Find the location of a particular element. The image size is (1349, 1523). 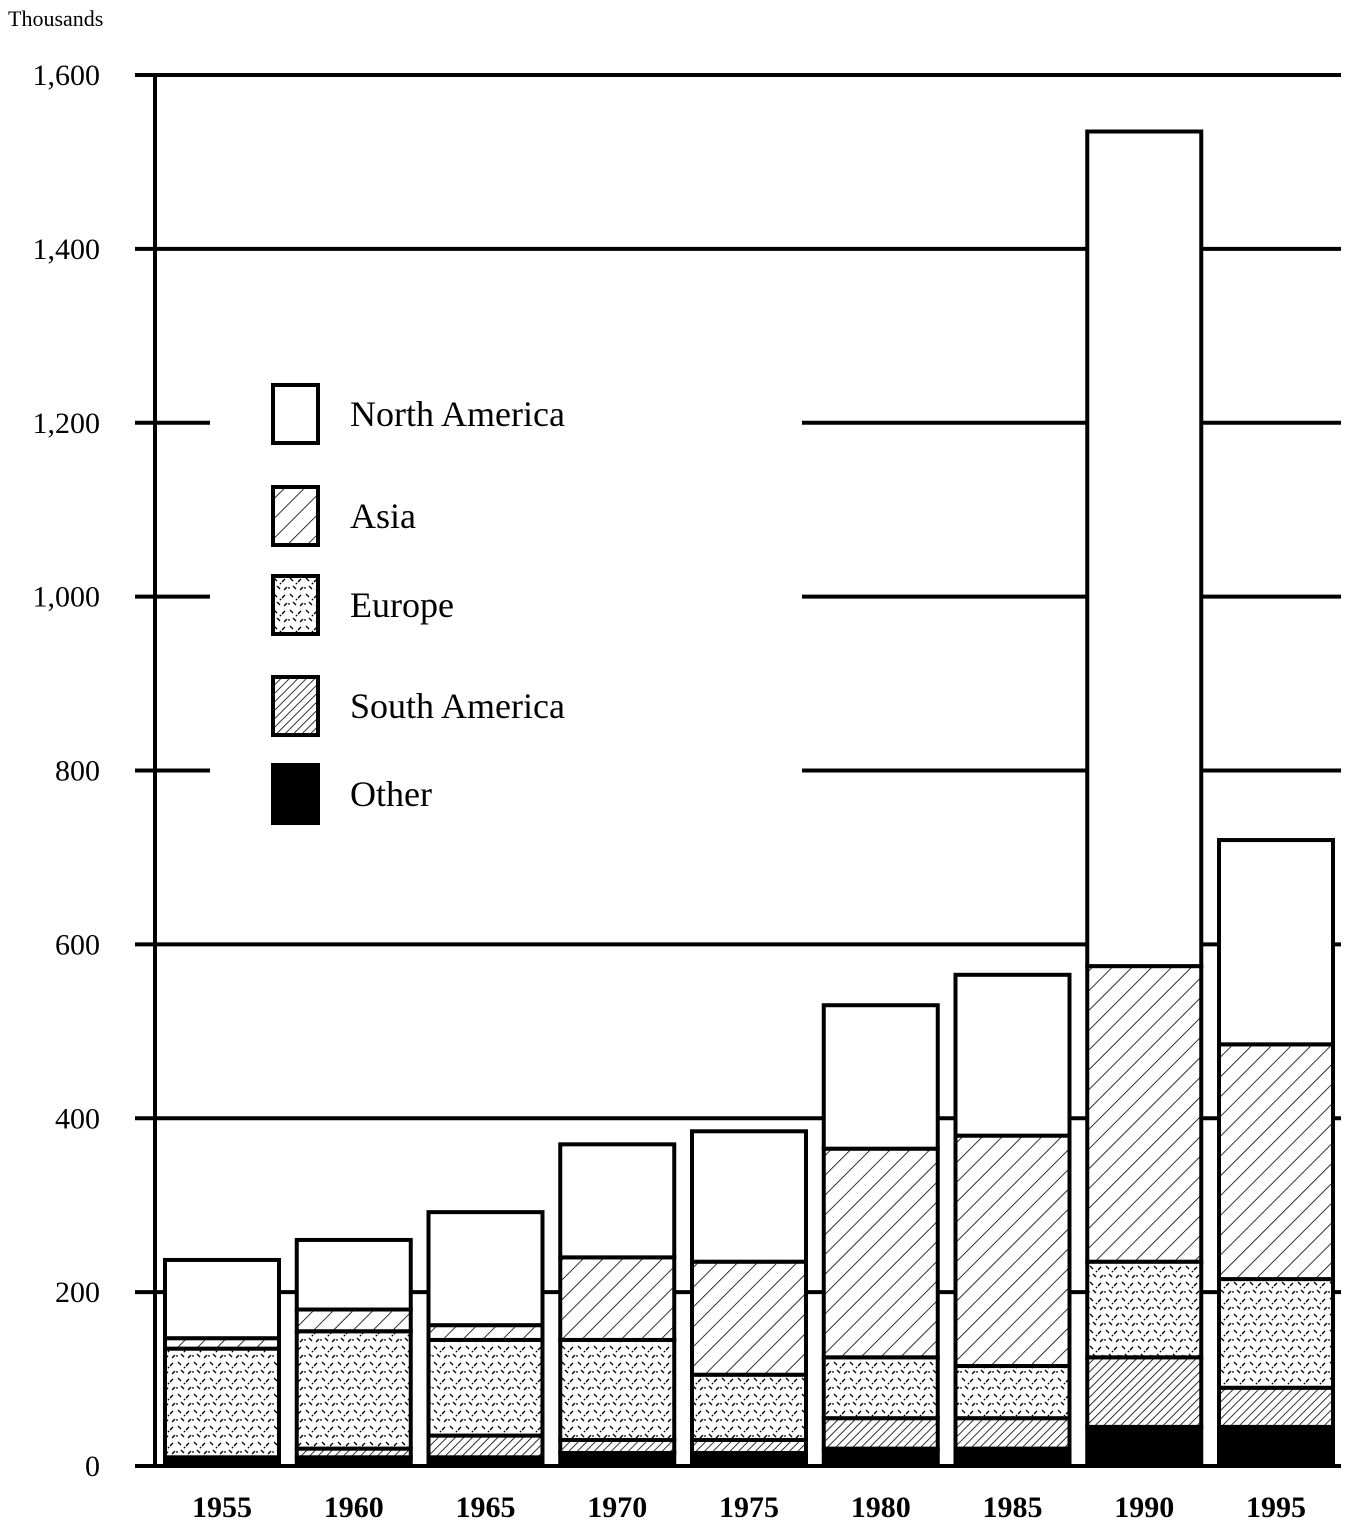

y-tick-labels: 0 200 400 600 800 1,000 1,200 1,400 1,600 is located at coordinates (67, 771).